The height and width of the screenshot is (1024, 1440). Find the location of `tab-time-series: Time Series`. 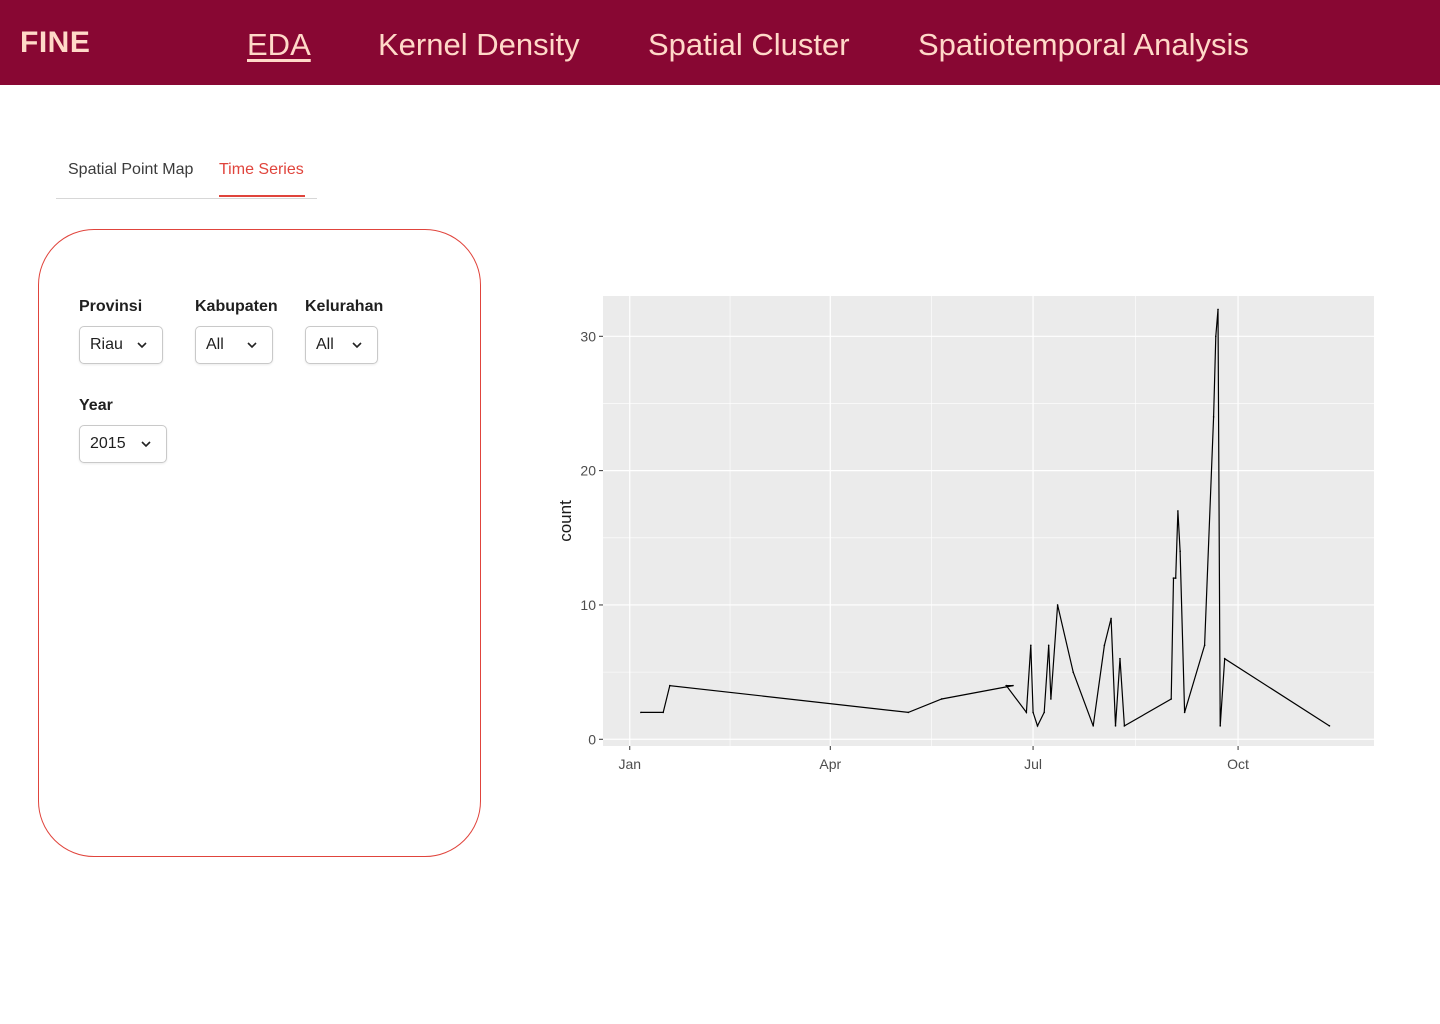

tab-time-series: Time Series is located at coordinates (261, 169).